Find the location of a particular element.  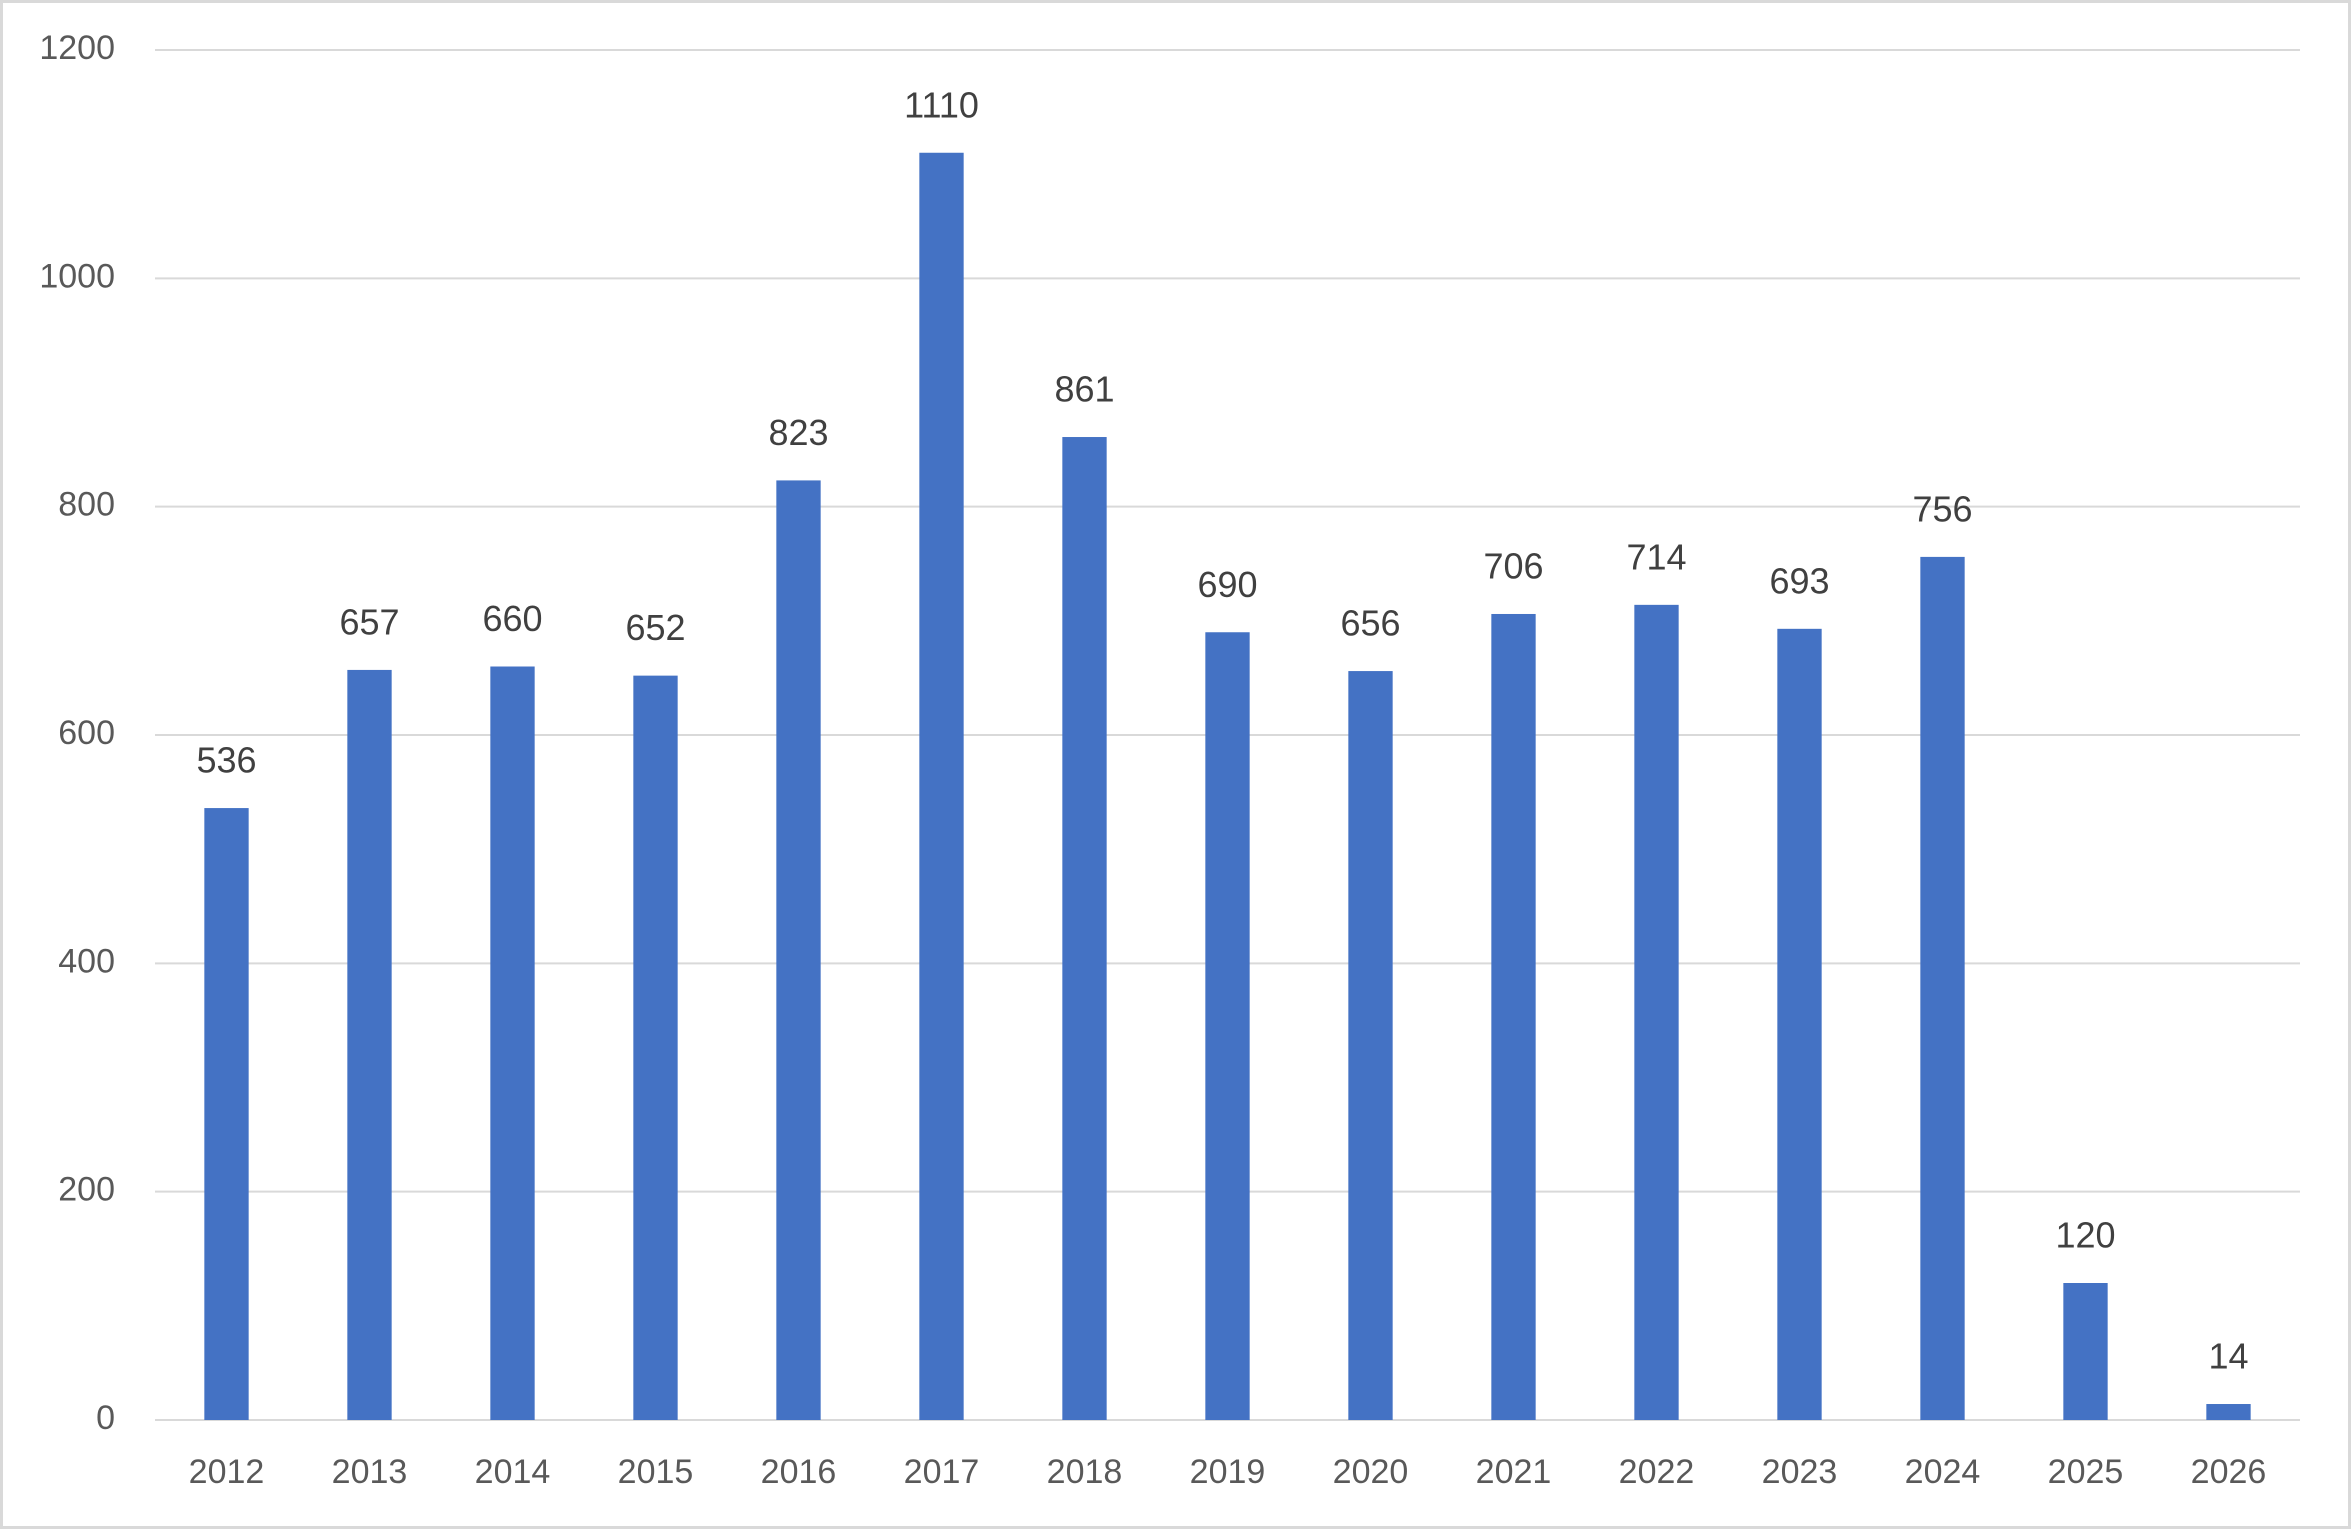

y-tick-label: 1000 is located at coordinates (77, 276).